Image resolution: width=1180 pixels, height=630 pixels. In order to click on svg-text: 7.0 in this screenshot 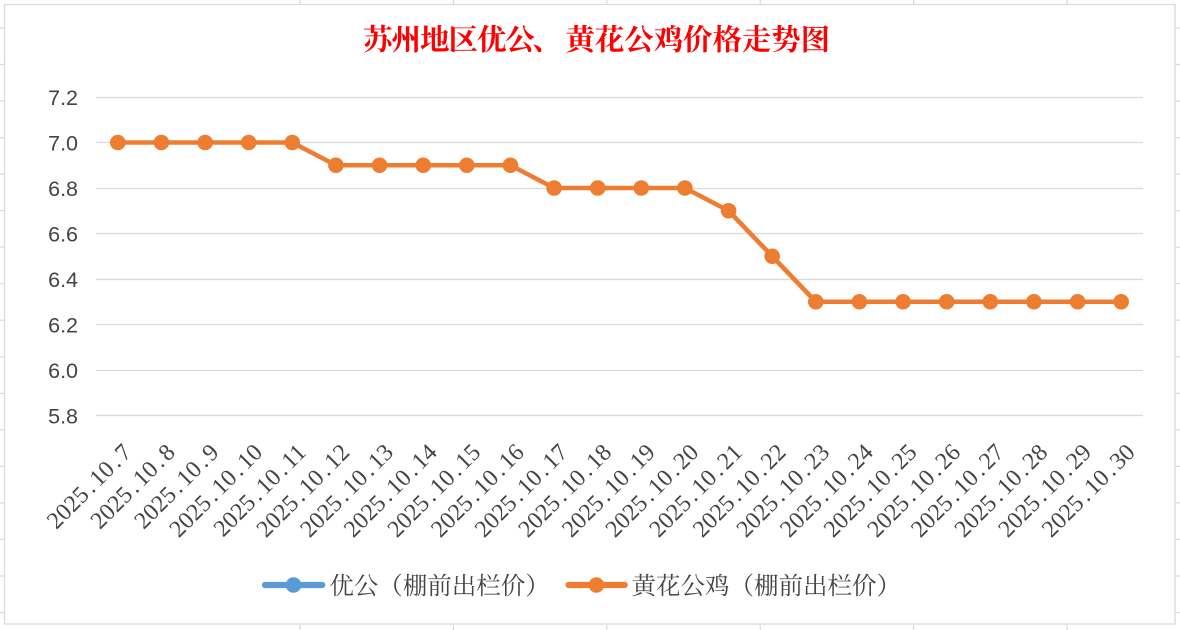, I will do `click(63, 143)`.